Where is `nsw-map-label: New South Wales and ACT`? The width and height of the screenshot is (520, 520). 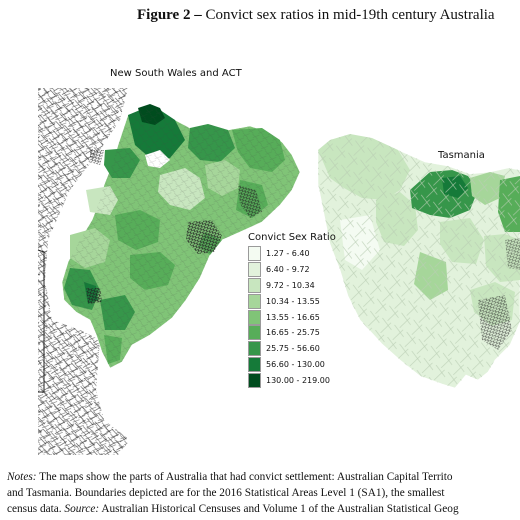 nsw-map-label: New South Wales and ACT is located at coordinates (176, 73).